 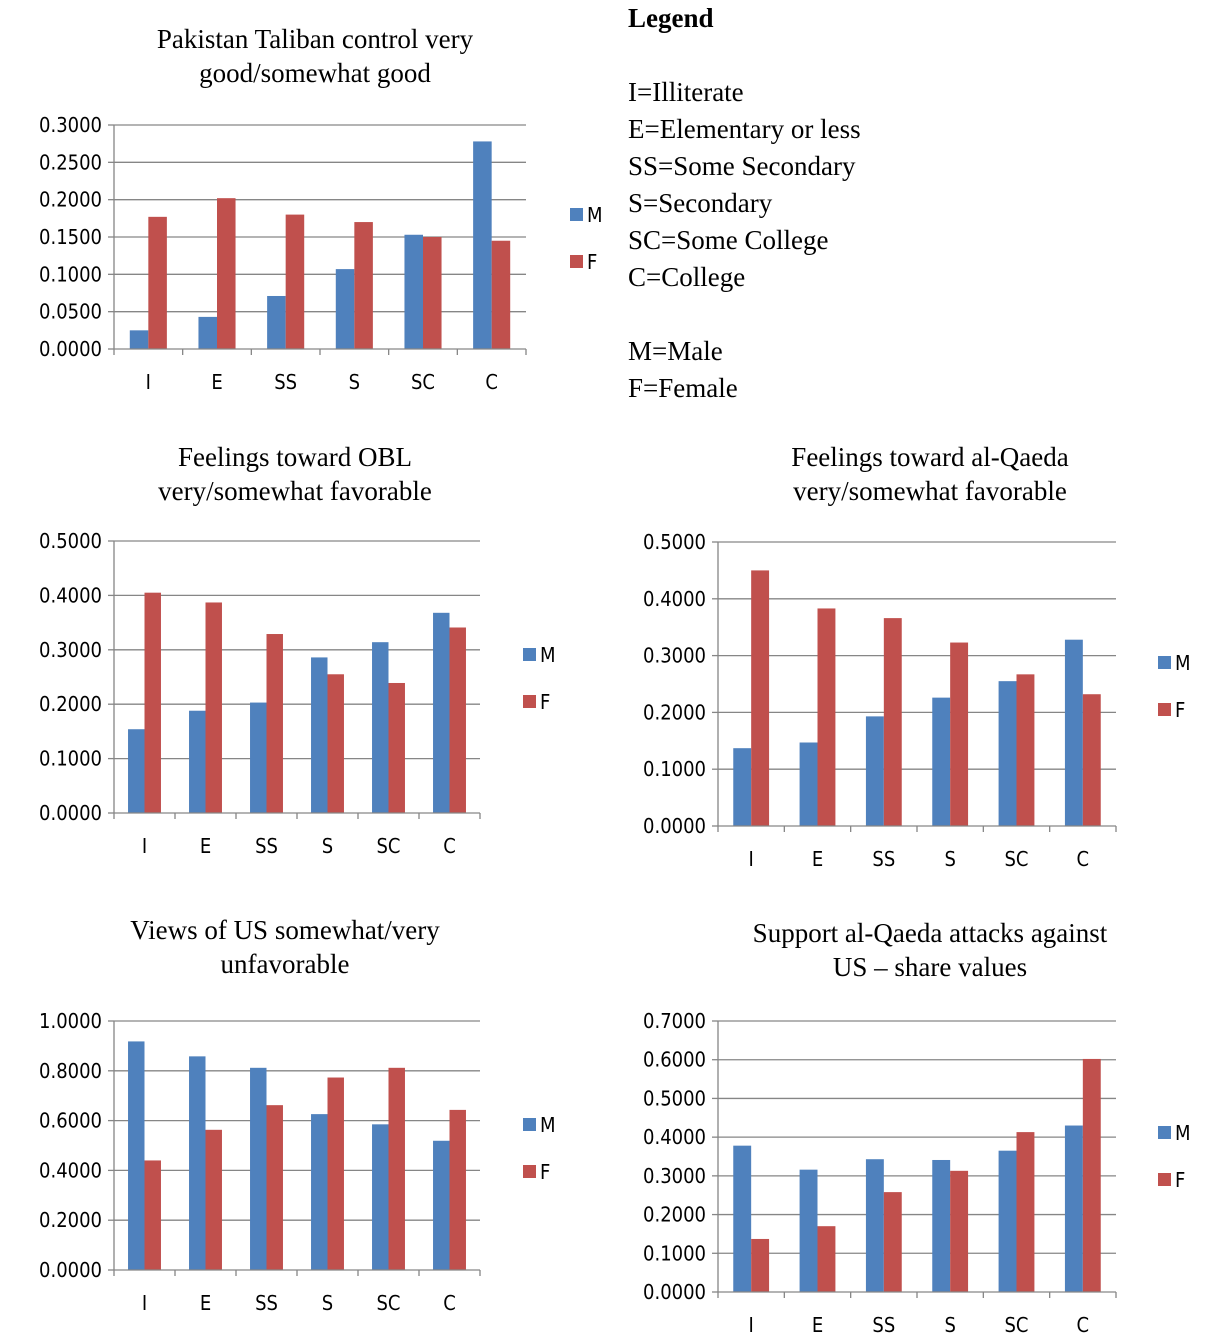 What do you see at coordinates (70, 162) in the screenshot?
I see `y-tick-label: 0.2500` at bounding box center [70, 162].